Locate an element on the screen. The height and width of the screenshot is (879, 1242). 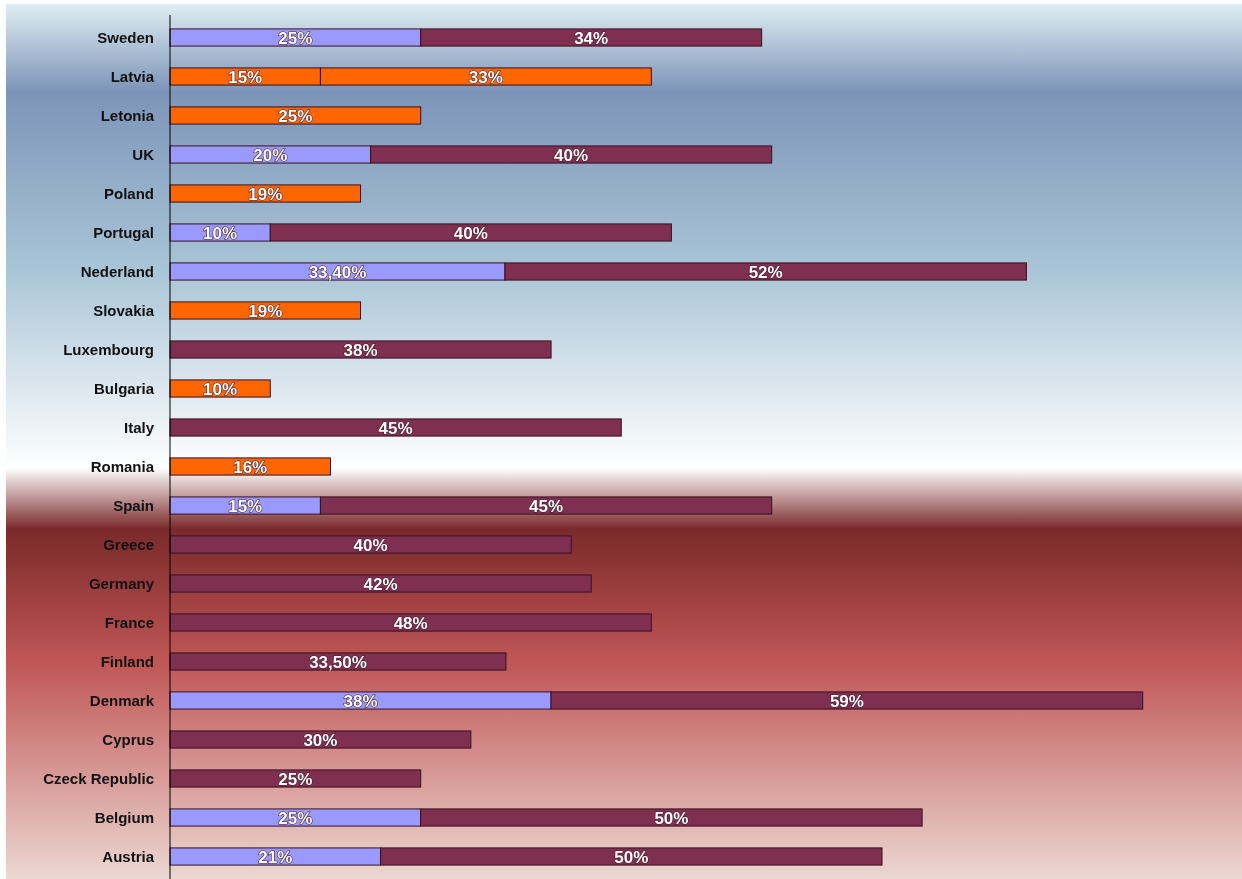
y-tick-label: Finland is located at coordinates (127, 661).